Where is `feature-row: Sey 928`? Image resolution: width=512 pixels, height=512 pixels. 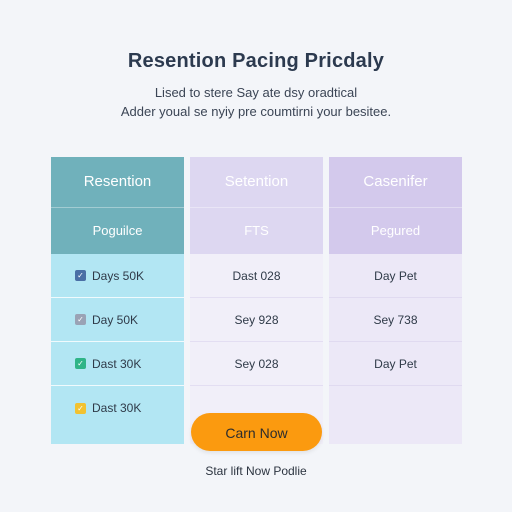
feature-row: Sey 928 is located at coordinates (256, 320).